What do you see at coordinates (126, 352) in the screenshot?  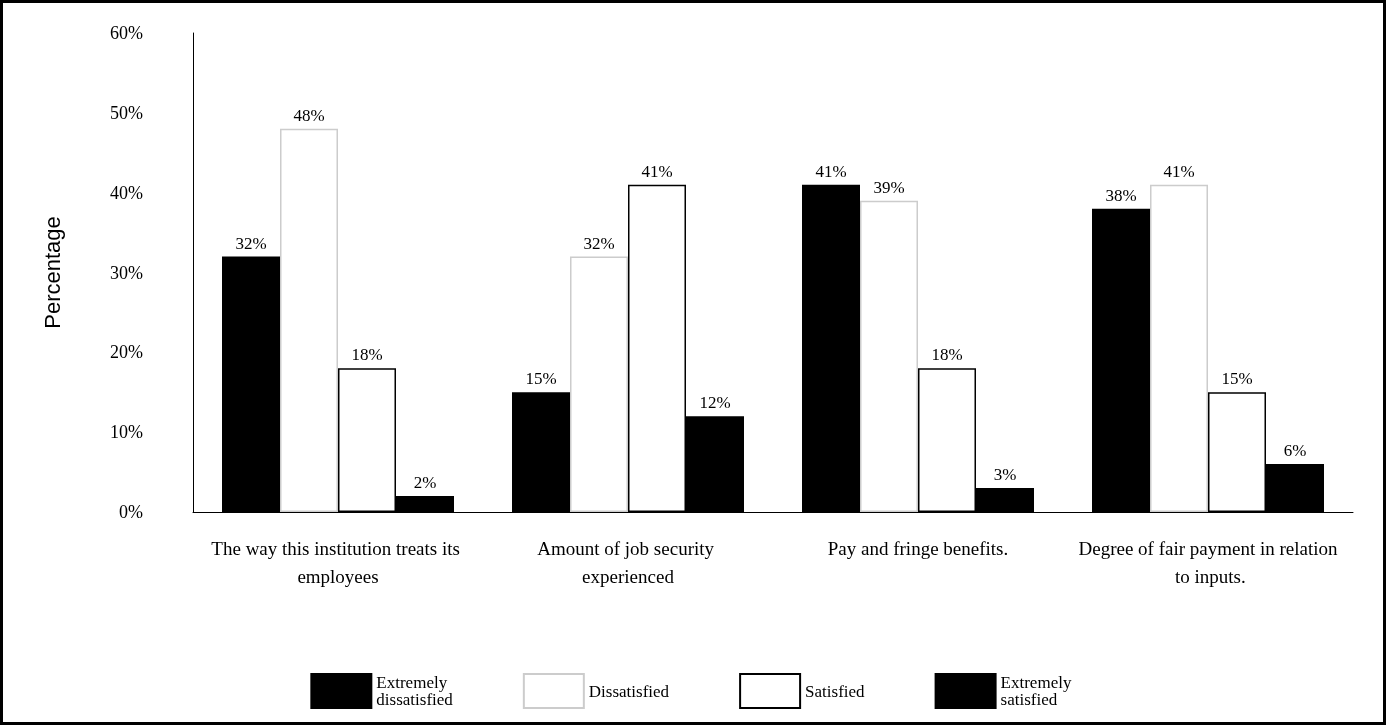 I see `y-tick-label: 20%` at bounding box center [126, 352].